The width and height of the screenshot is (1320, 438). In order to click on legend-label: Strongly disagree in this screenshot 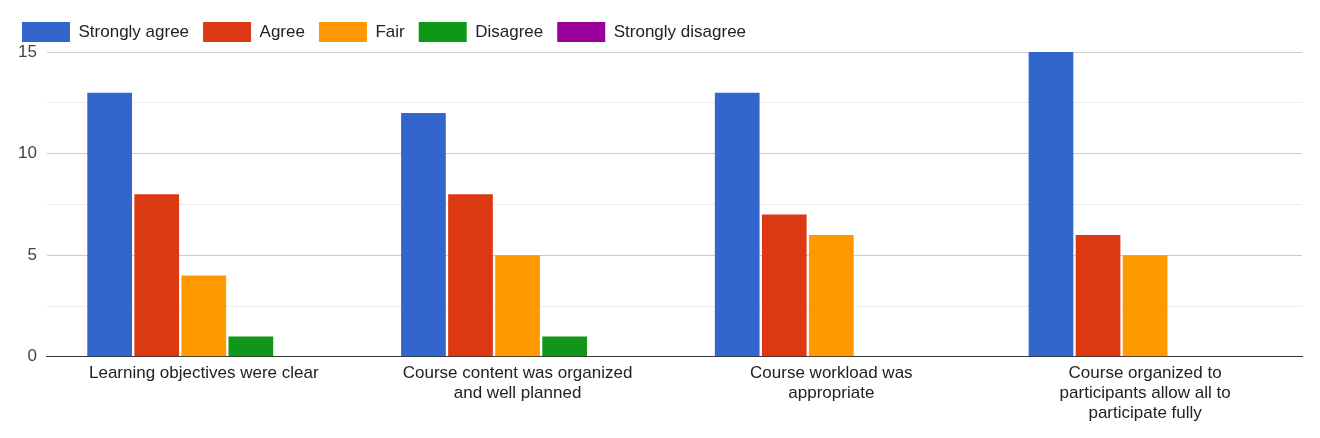, I will do `click(680, 31)`.